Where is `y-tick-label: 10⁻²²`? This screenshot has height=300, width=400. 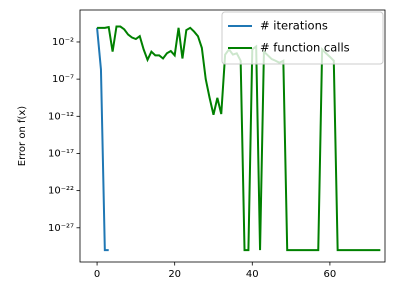
y-tick-label: 10⁻²² is located at coordinates (61, 191).